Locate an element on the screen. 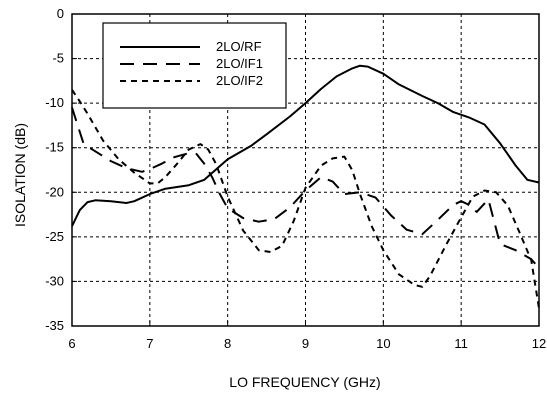 Image resolution: width=547 pixels, height=395 pixels. legend-label-2lo-if2: 2LO/IF2 is located at coordinates (239, 80).